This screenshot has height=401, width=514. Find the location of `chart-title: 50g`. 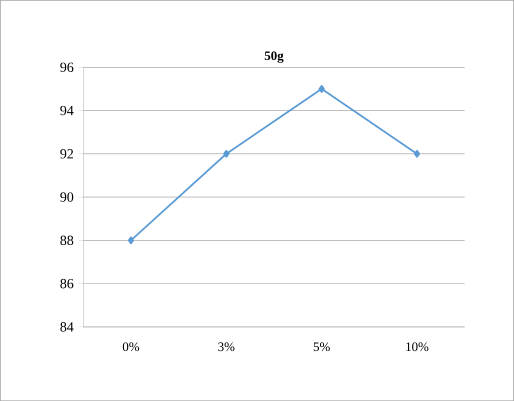

chart-title: 50g is located at coordinates (274, 57).